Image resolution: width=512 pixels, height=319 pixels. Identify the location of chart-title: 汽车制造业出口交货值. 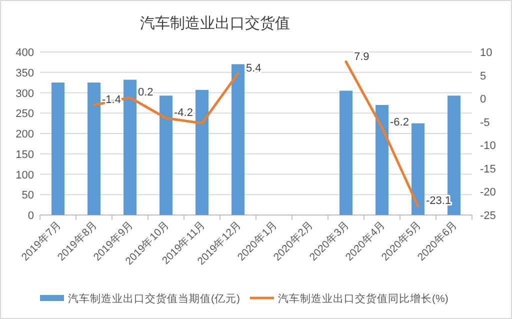
(215, 23).